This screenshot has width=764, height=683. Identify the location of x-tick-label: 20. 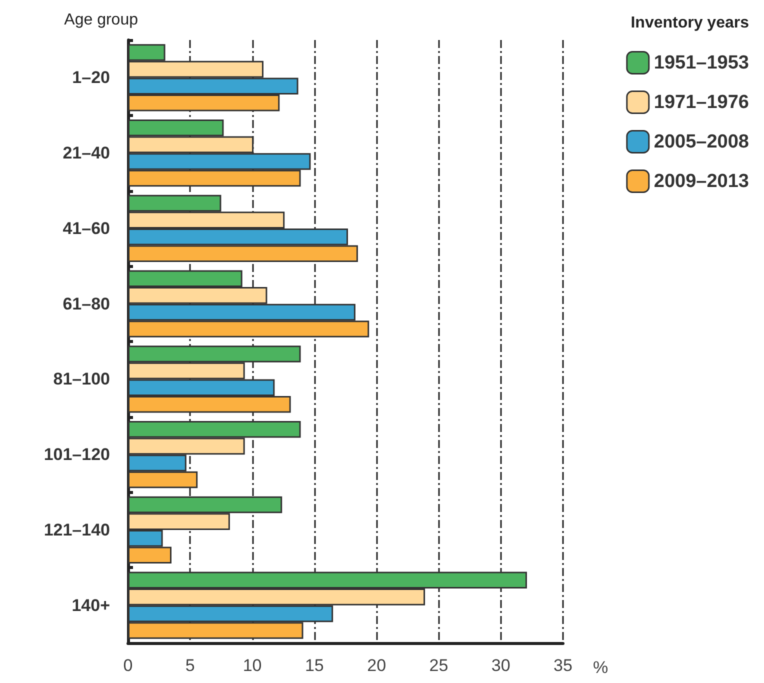
(376, 665).